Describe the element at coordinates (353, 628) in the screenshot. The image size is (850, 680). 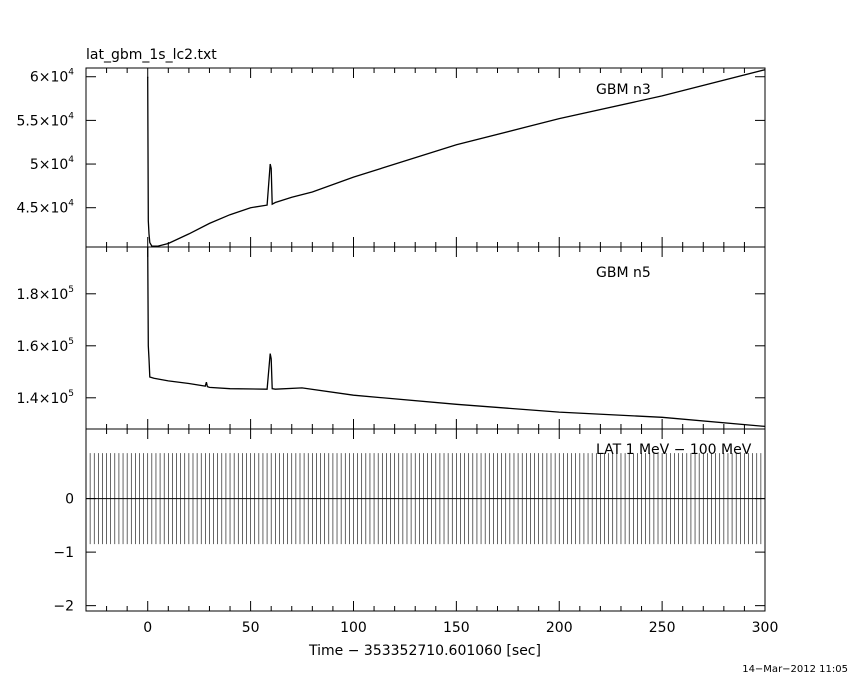
I see `x-tick-label: 100` at that location.